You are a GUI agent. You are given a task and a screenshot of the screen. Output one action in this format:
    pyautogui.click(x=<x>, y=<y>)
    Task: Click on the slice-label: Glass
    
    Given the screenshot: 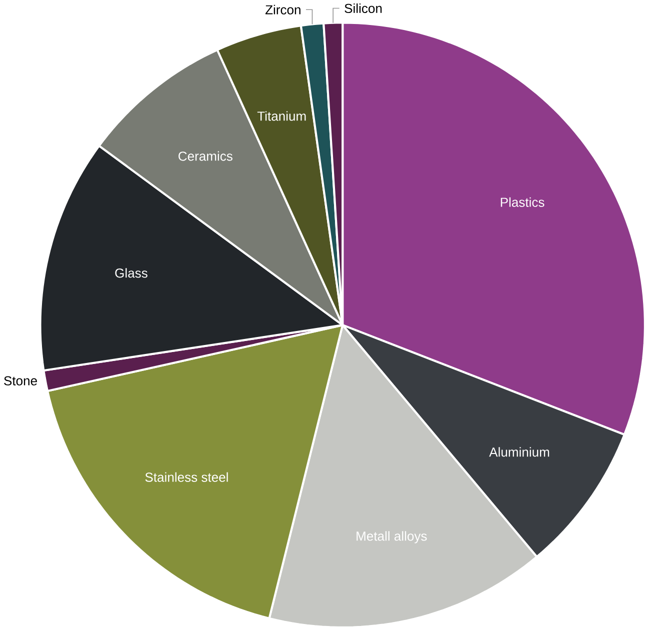 What is the action you would take?
    pyautogui.click(x=131, y=273)
    